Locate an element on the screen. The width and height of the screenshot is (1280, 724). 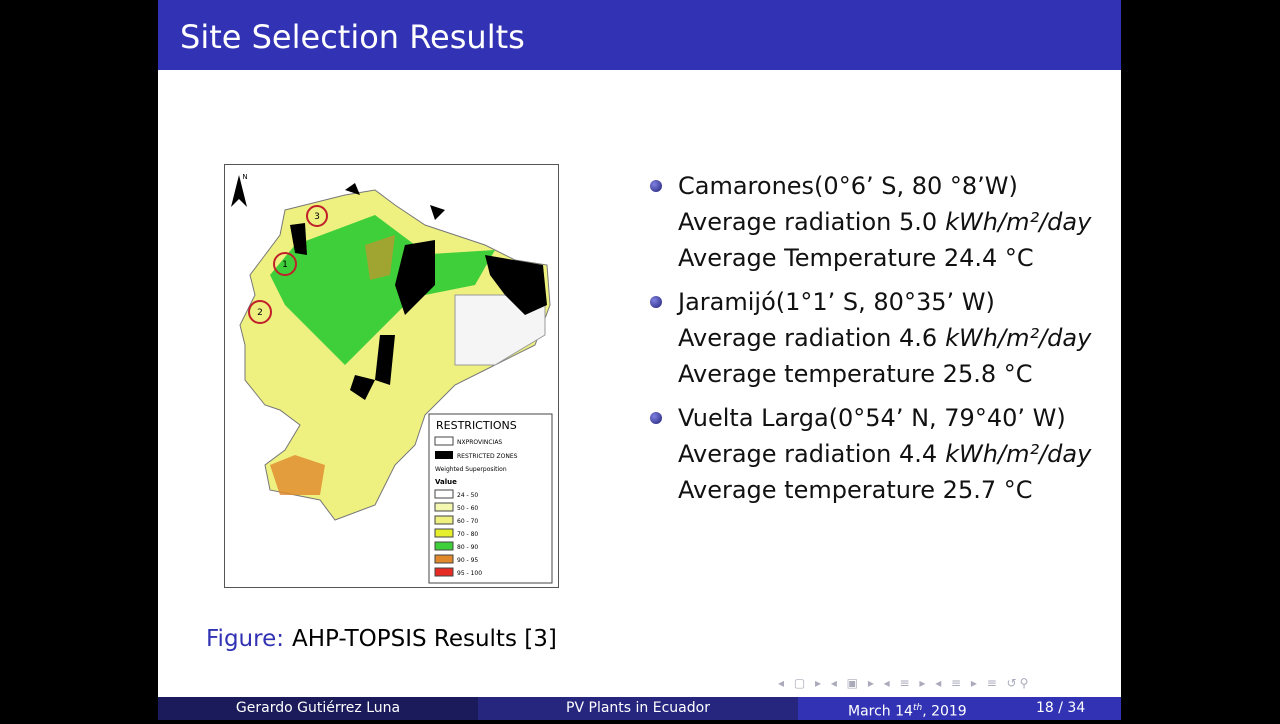
north-label: N is located at coordinates (244, 177).